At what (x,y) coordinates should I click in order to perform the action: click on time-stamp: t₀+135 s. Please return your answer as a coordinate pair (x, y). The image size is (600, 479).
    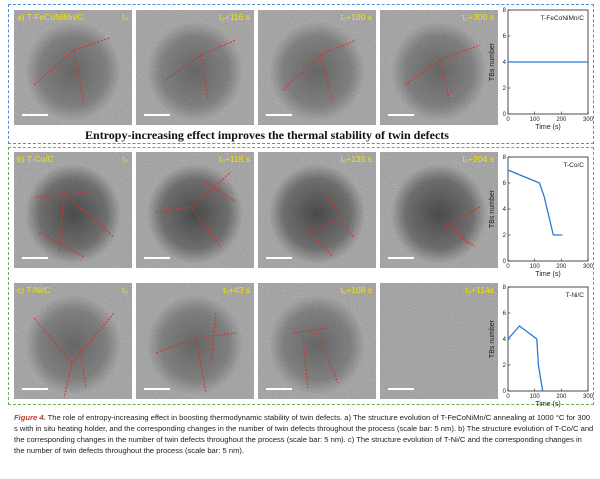
    Looking at the image, I should click on (356, 159).